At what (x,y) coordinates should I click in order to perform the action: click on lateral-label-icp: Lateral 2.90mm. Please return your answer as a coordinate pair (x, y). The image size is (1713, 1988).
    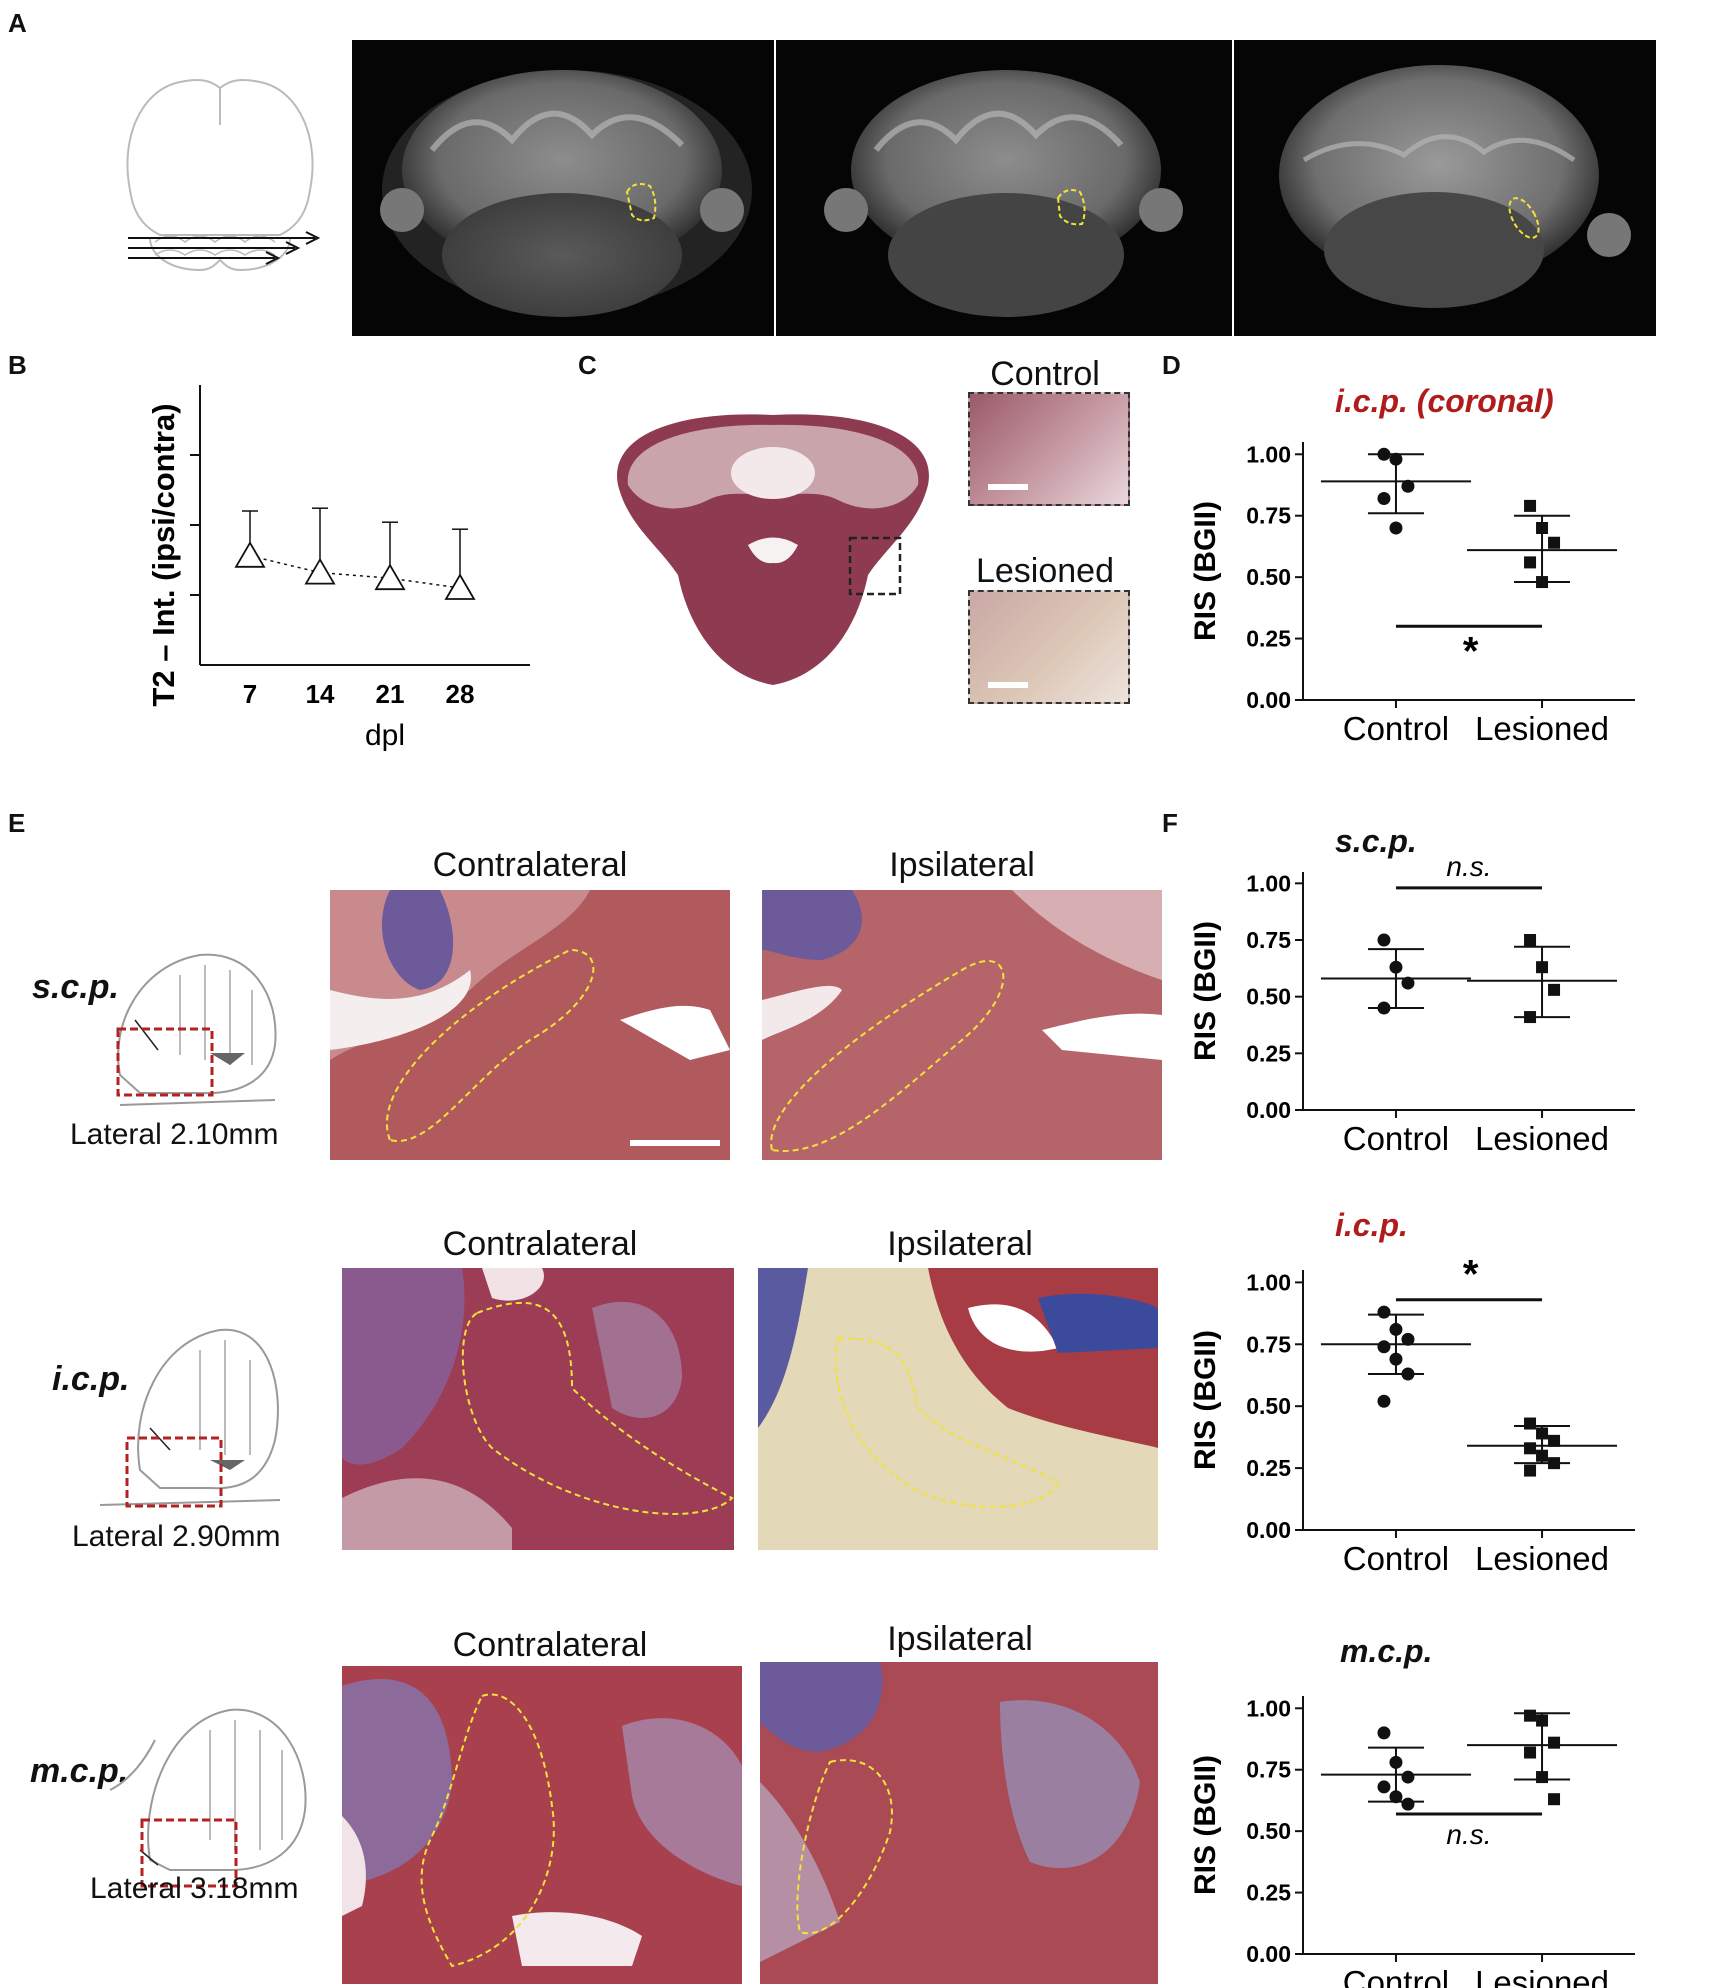
    Looking at the image, I should click on (176, 1536).